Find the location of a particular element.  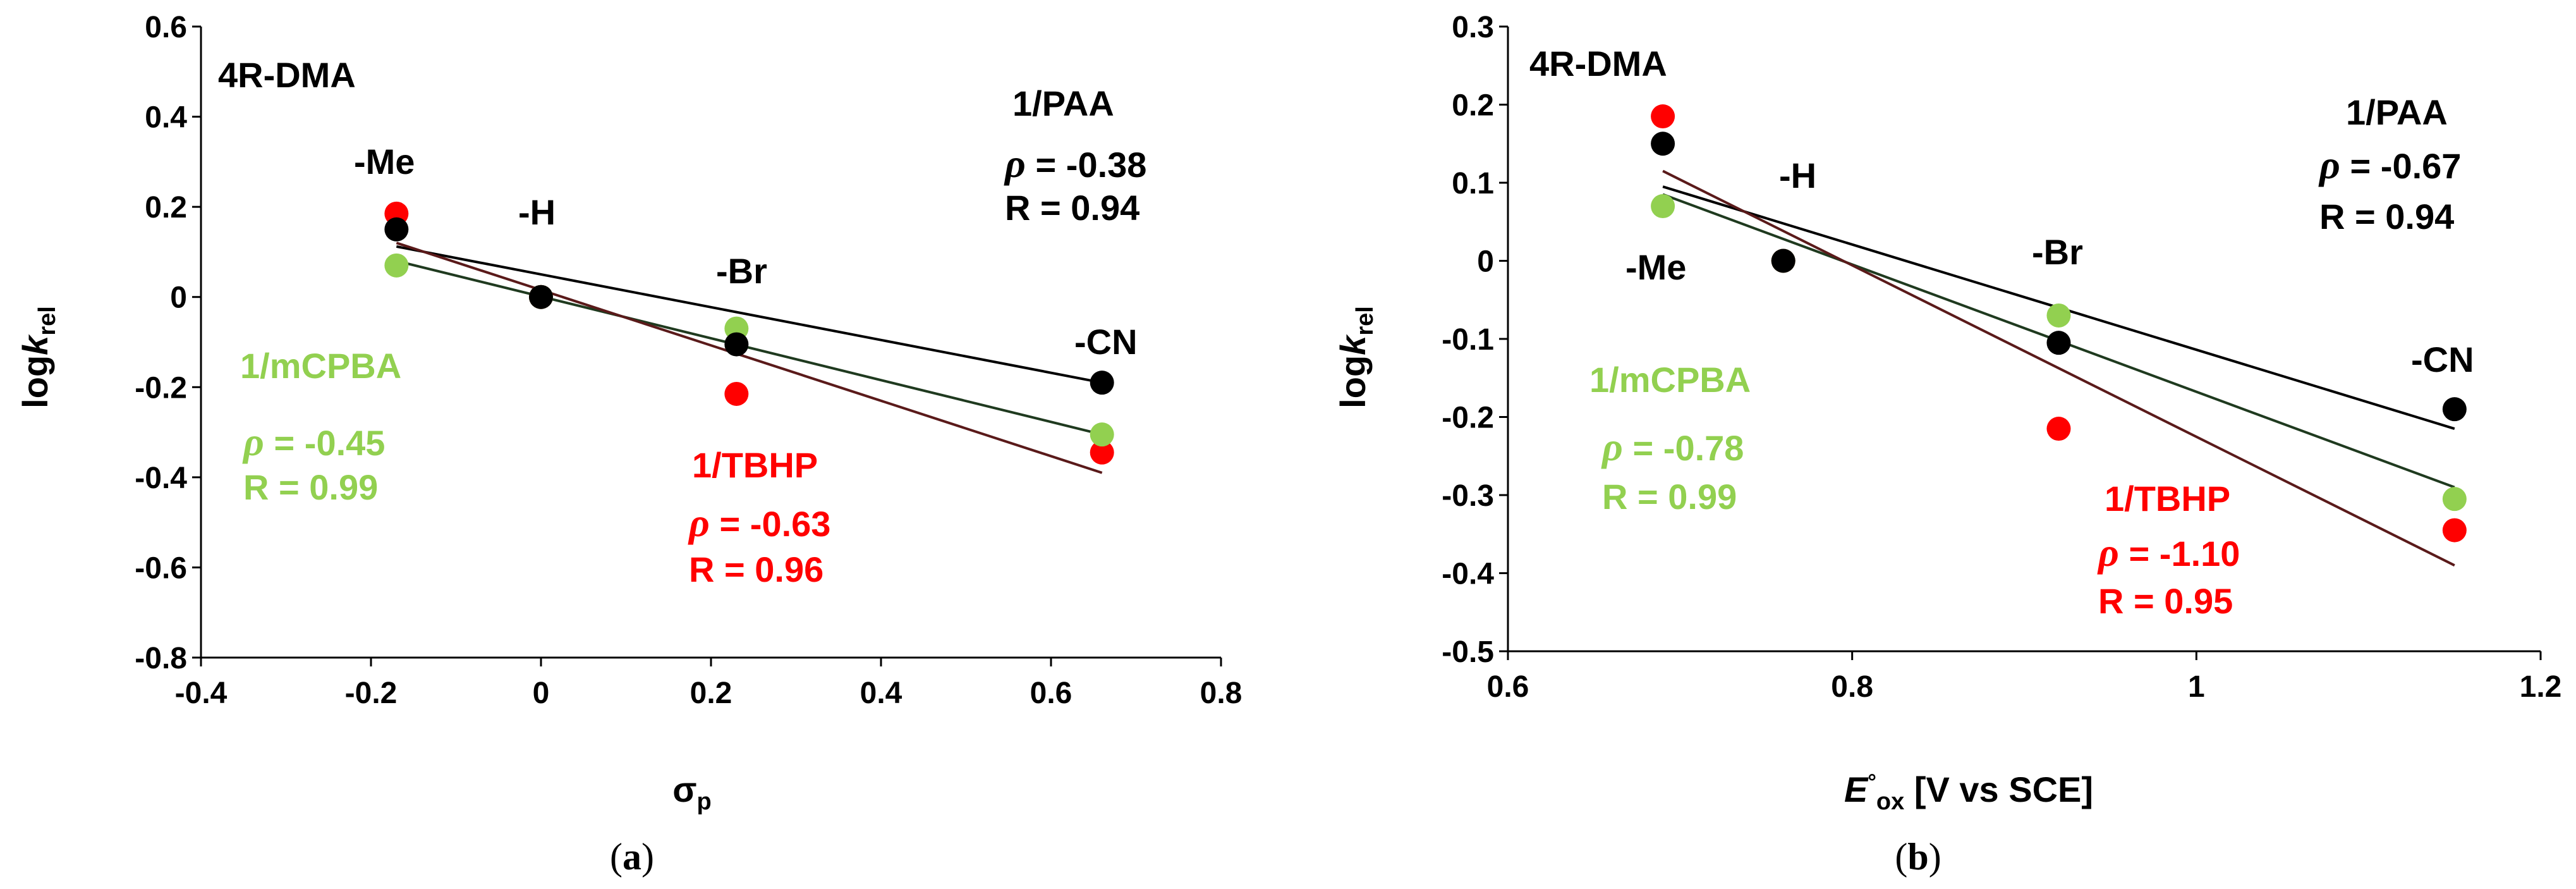

chart-title-b: 4R-DMA is located at coordinates (1598, 64).